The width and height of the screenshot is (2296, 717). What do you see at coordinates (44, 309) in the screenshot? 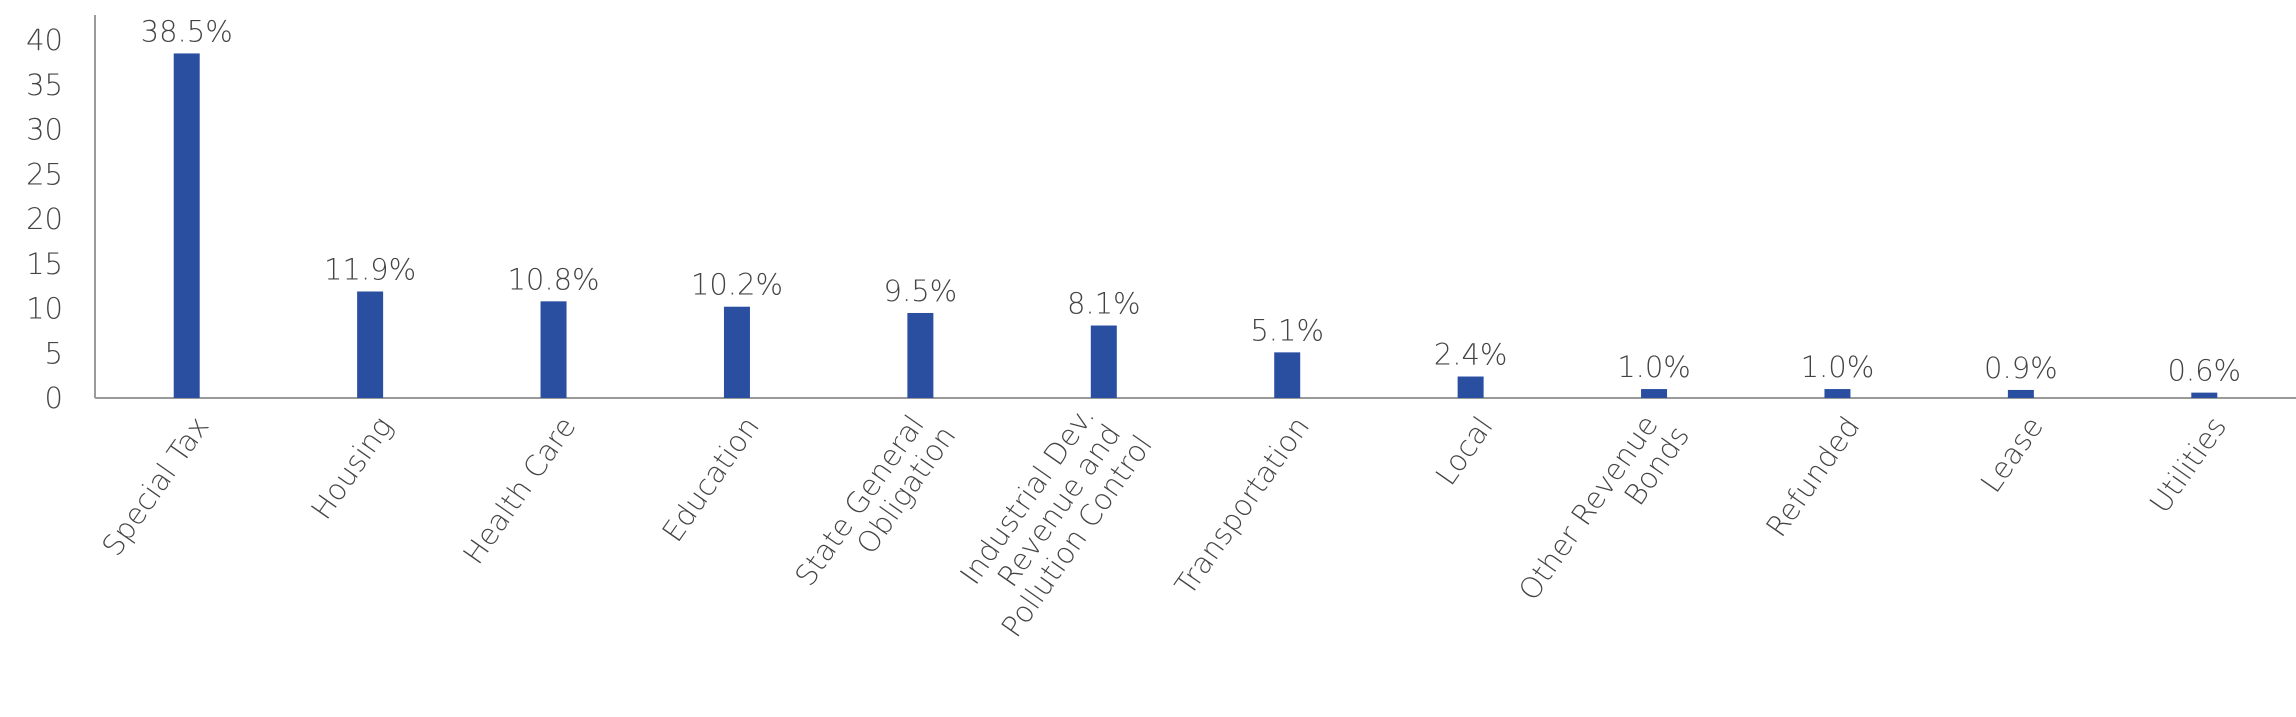
I see `y-tick-label: 10` at bounding box center [44, 309].